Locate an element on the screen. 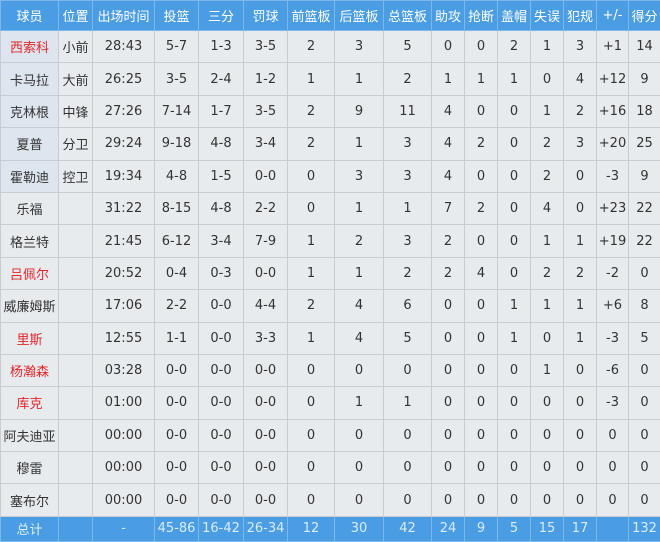  column-header: 三分 is located at coordinates (221, 16).